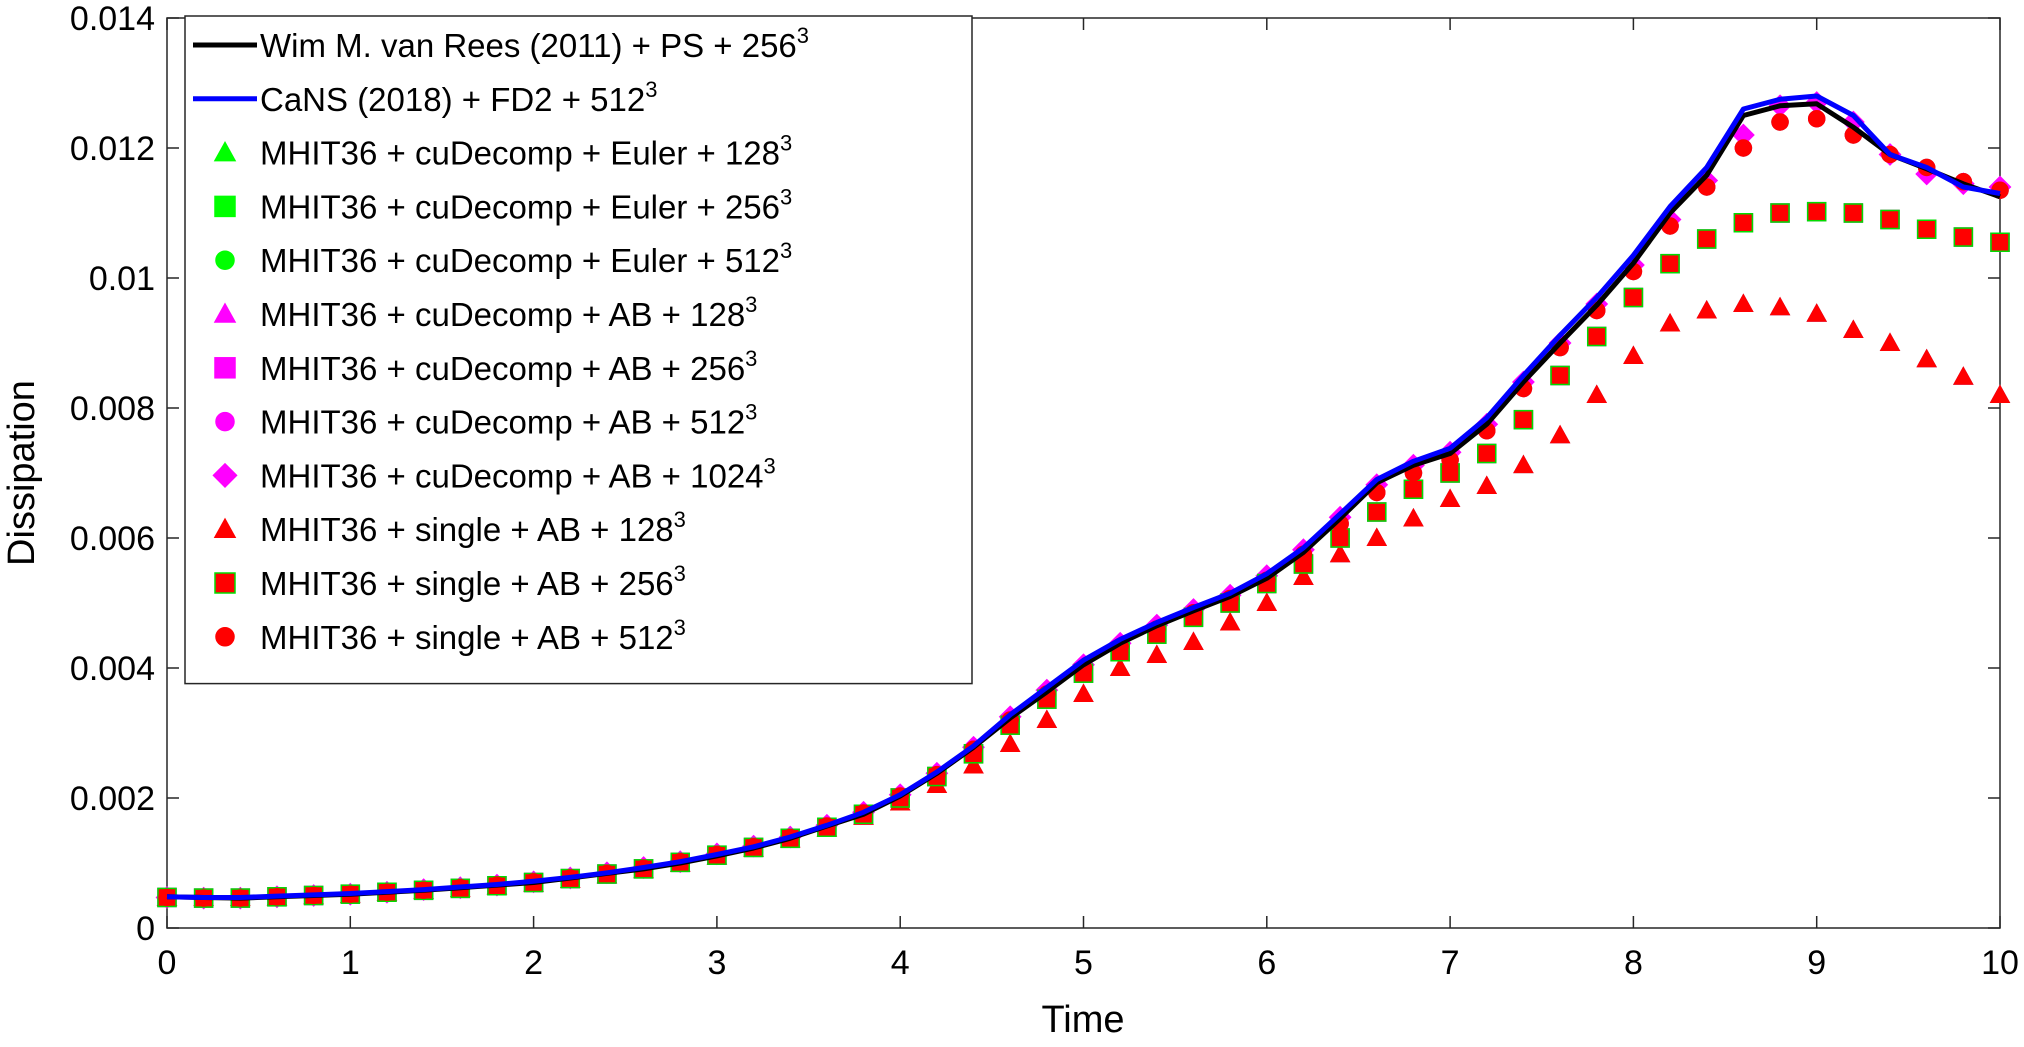 This screenshot has height=1047, width=2024. Describe the element at coordinates (112, 409) in the screenshot. I see `y-tick-label: 0.008` at that location.